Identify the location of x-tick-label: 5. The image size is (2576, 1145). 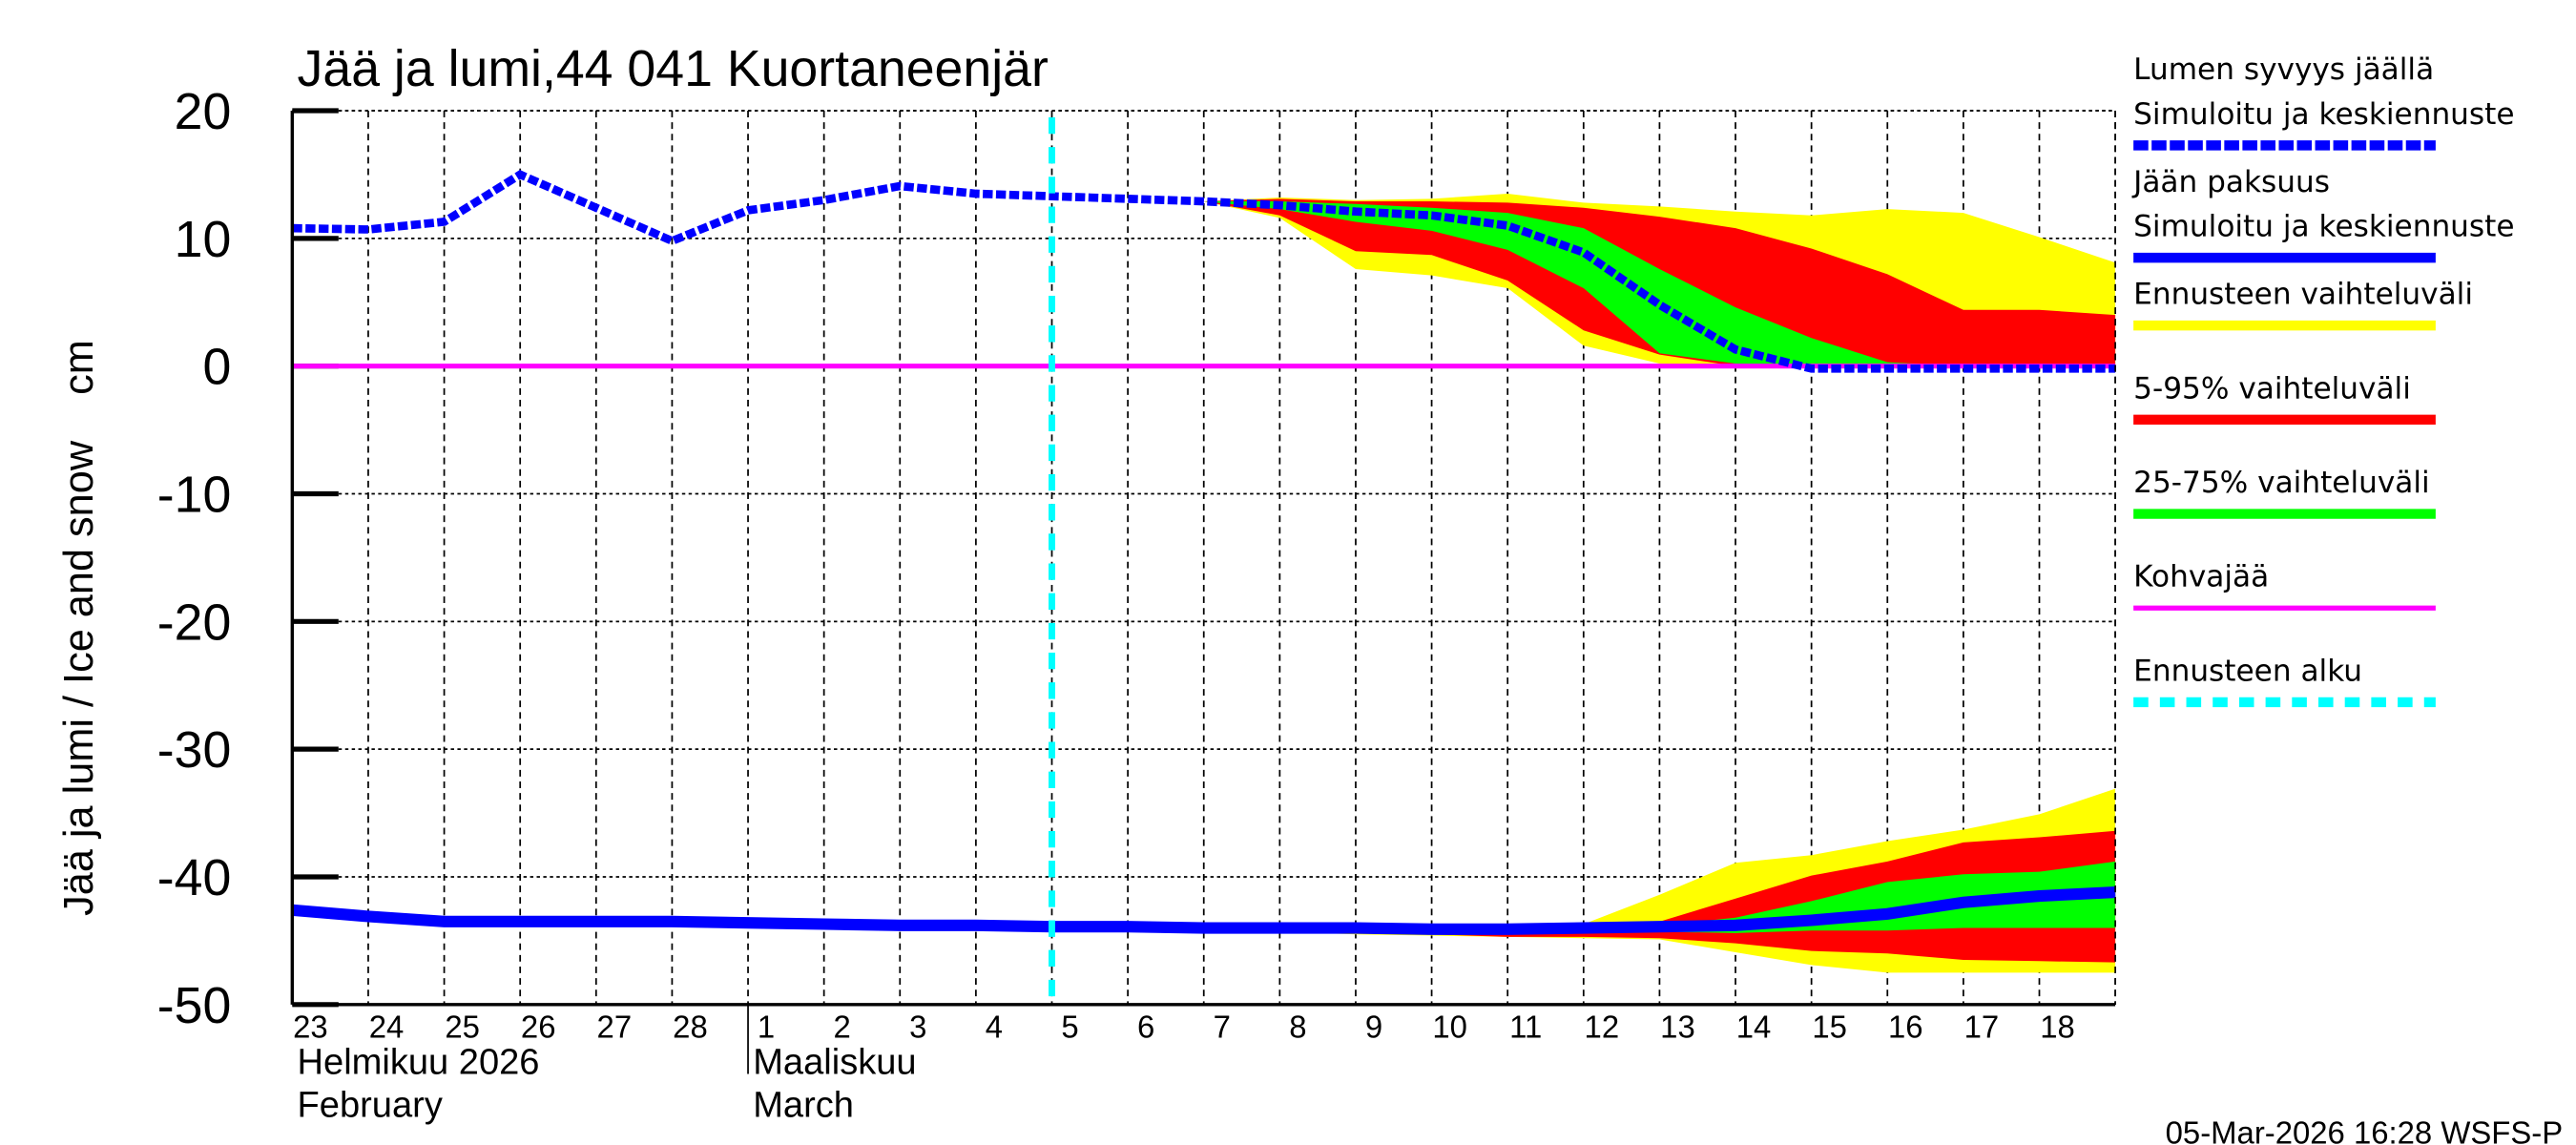
(1069, 1026).